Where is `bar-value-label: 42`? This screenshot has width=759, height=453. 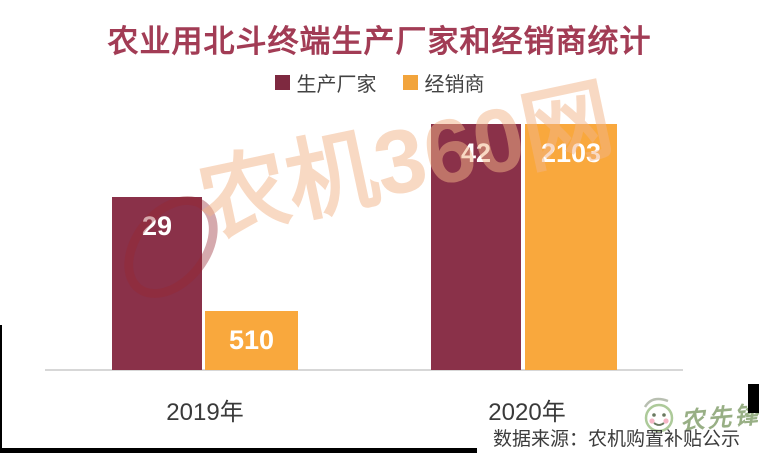 bar-value-label: 42 is located at coordinates (476, 153).